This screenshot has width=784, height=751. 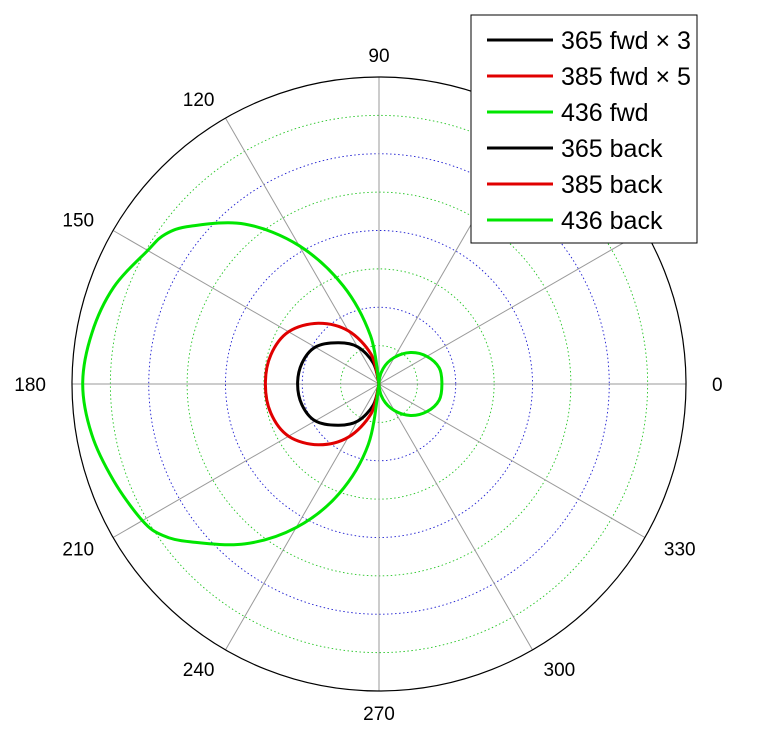 What do you see at coordinates (612, 221) in the screenshot?
I see `legend-label: 436 back` at bounding box center [612, 221].